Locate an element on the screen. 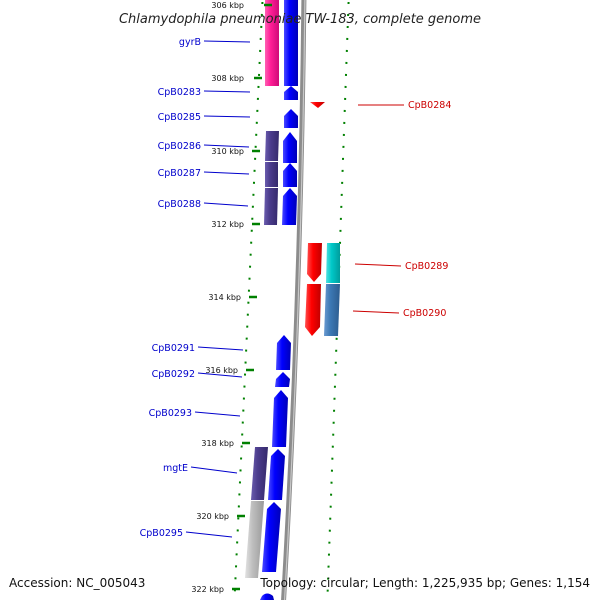 Image resolution: width=600 pixels, height=600 pixels. gene-label-CpB0285: CpB0285 is located at coordinates (179, 117).